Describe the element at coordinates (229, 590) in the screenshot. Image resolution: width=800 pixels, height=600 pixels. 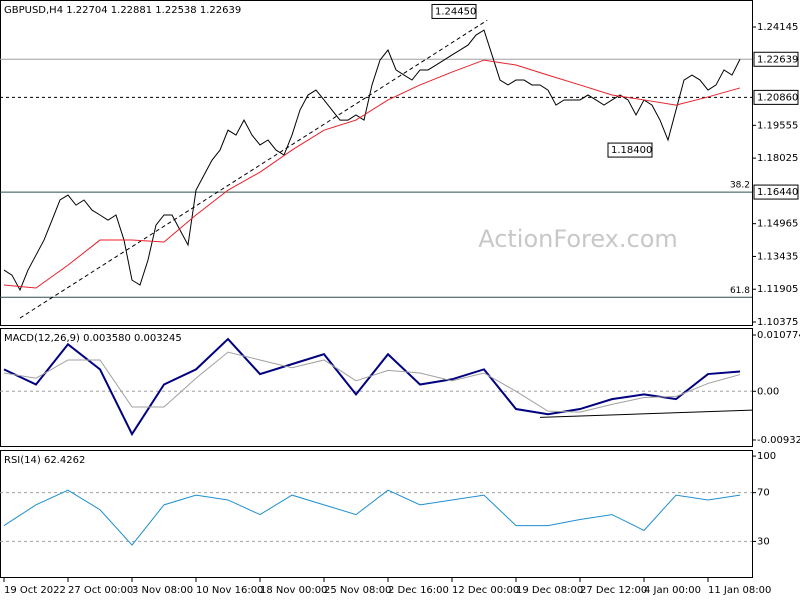
I see `x-tick-label: 10 Nov 16:00` at that location.